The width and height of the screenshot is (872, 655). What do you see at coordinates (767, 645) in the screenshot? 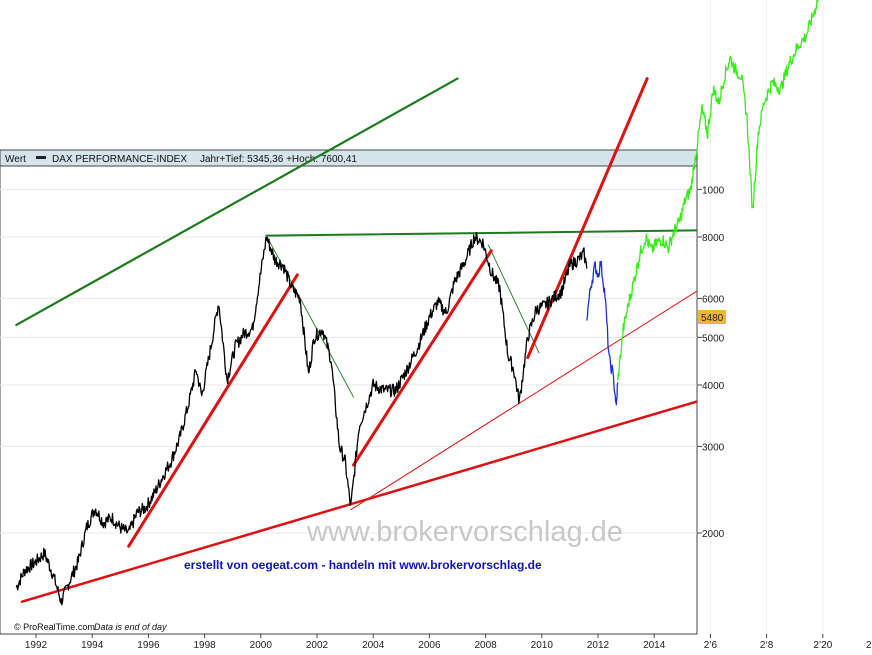
I see `x-tick-label: 2‘8` at bounding box center [767, 645].